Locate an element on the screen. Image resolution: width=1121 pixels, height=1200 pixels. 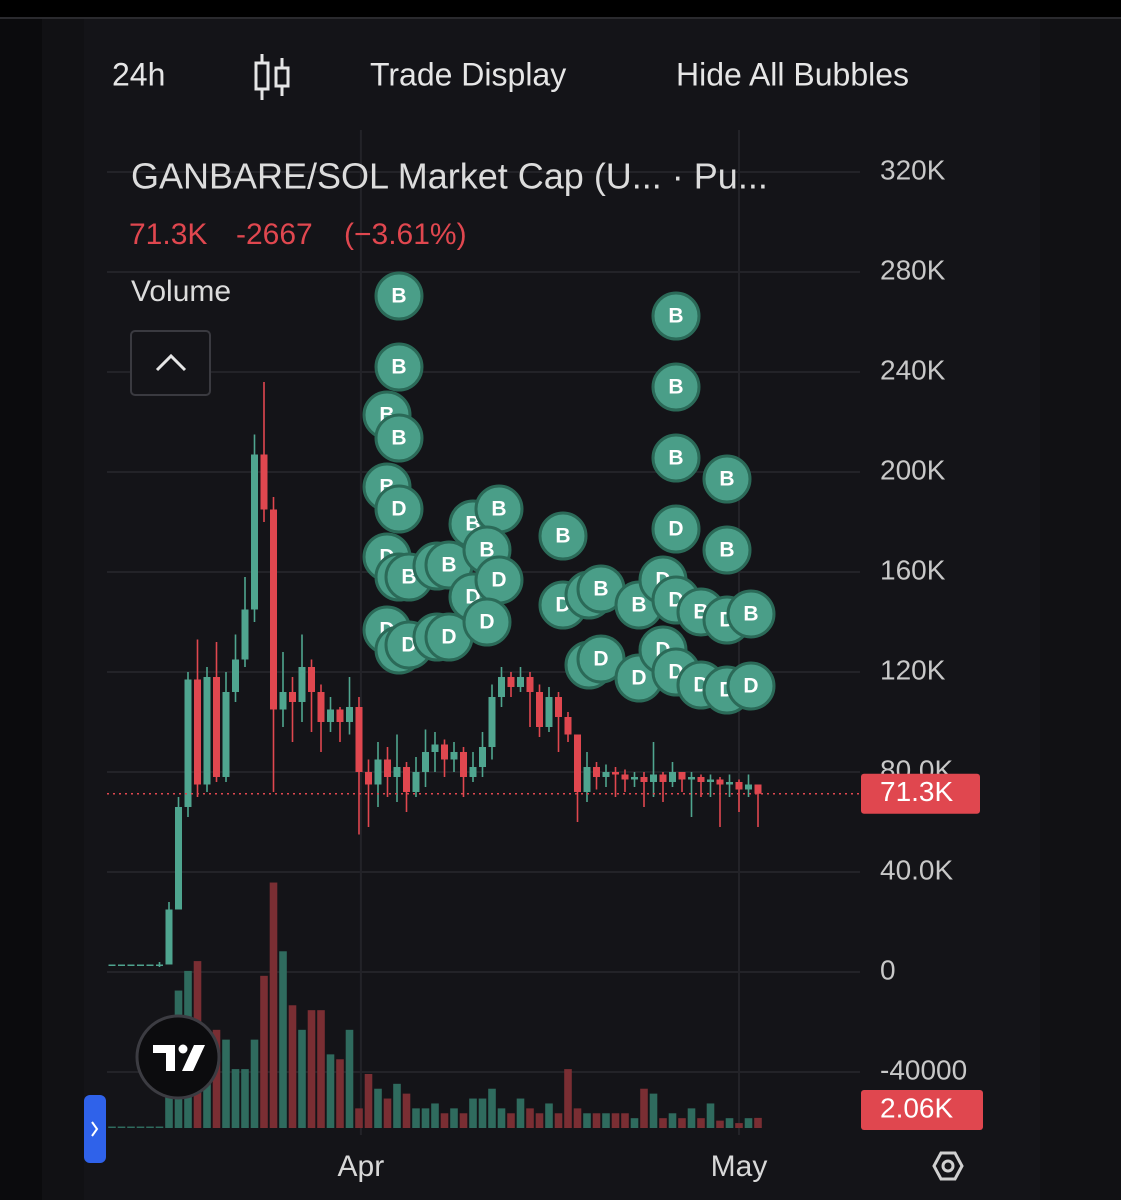
trade-display-button: Trade Display is located at coordinates (468, 74).